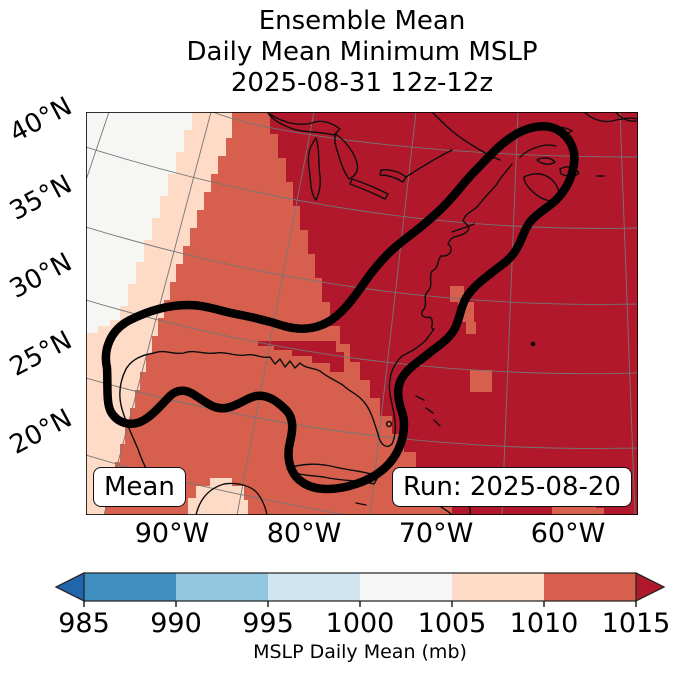 The height and width of the screenshot is (674, 688). I want to click on colorbar-tick-label: 1000, so click(360, 623).